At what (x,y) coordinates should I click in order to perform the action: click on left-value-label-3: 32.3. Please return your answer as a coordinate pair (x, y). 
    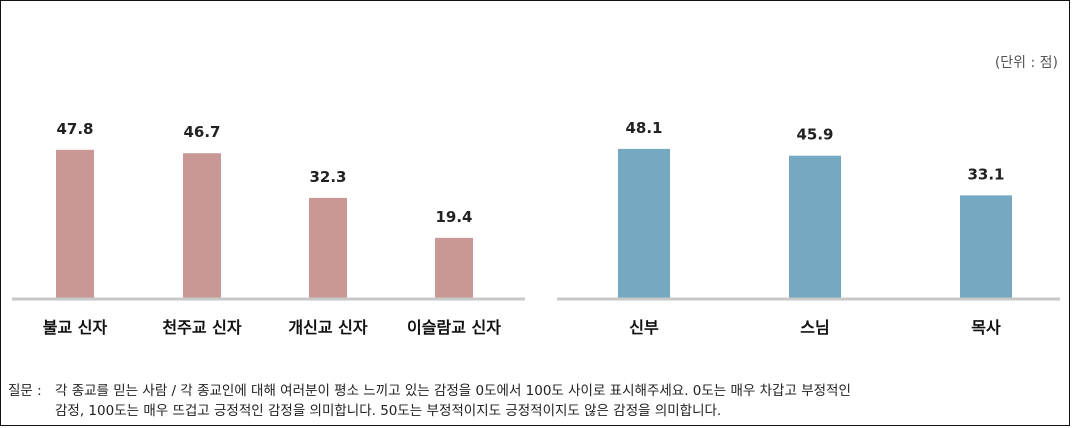
    Looking at the image, I should click on (327, 177).